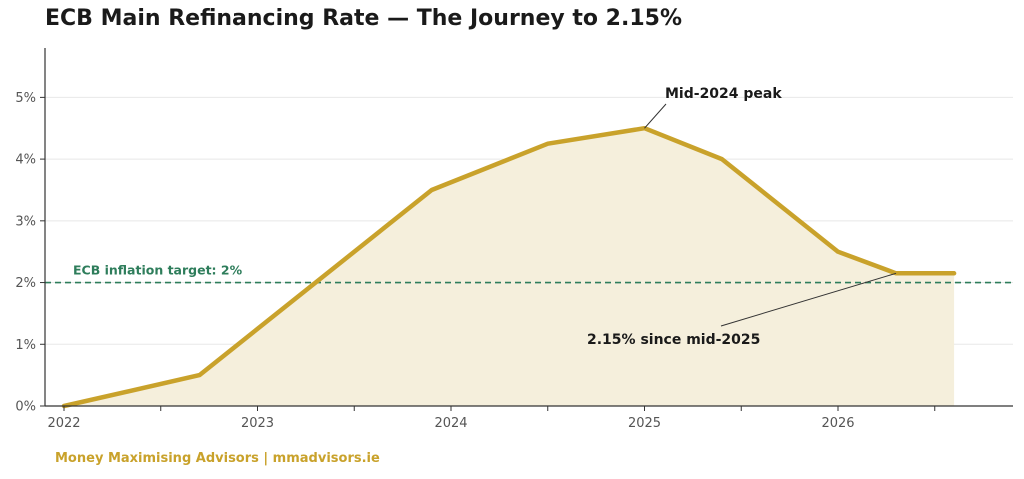 This screenshot has height=479, width=1024. Describe the element at coordinates (25, 221) in the screenshot. I see `y-tick-label-3: 3%` at that location.